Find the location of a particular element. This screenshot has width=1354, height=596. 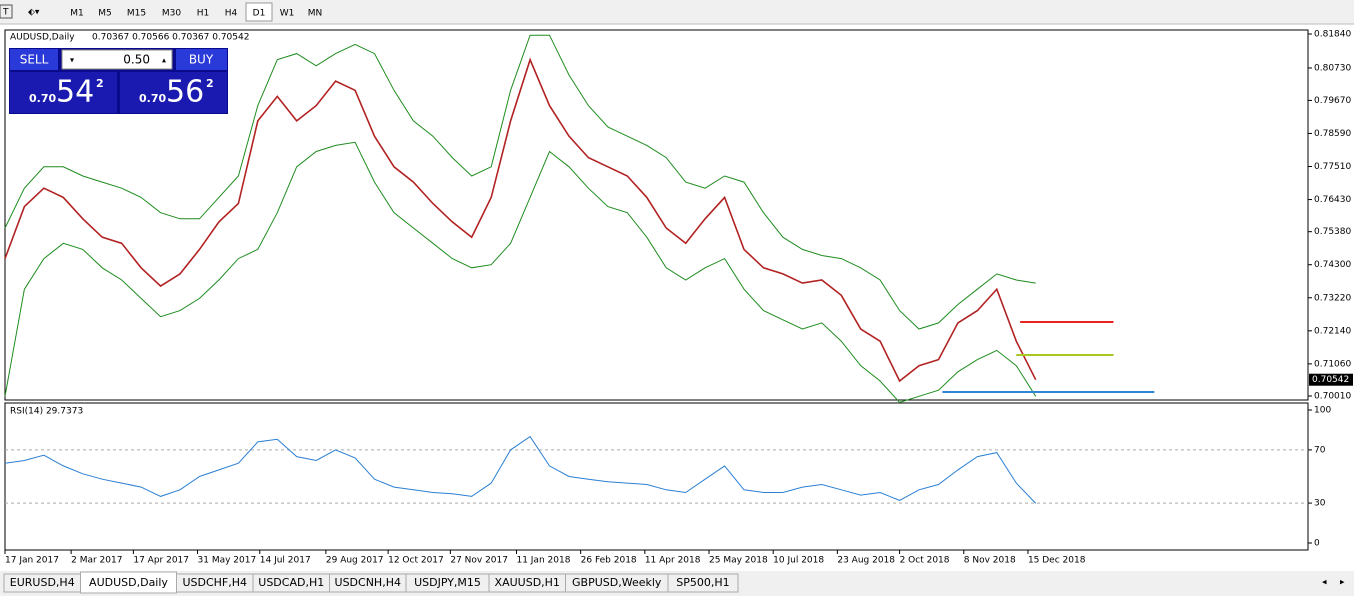

x-tick-label: 14 Jul 2017 is located at coordinates (285, 561).